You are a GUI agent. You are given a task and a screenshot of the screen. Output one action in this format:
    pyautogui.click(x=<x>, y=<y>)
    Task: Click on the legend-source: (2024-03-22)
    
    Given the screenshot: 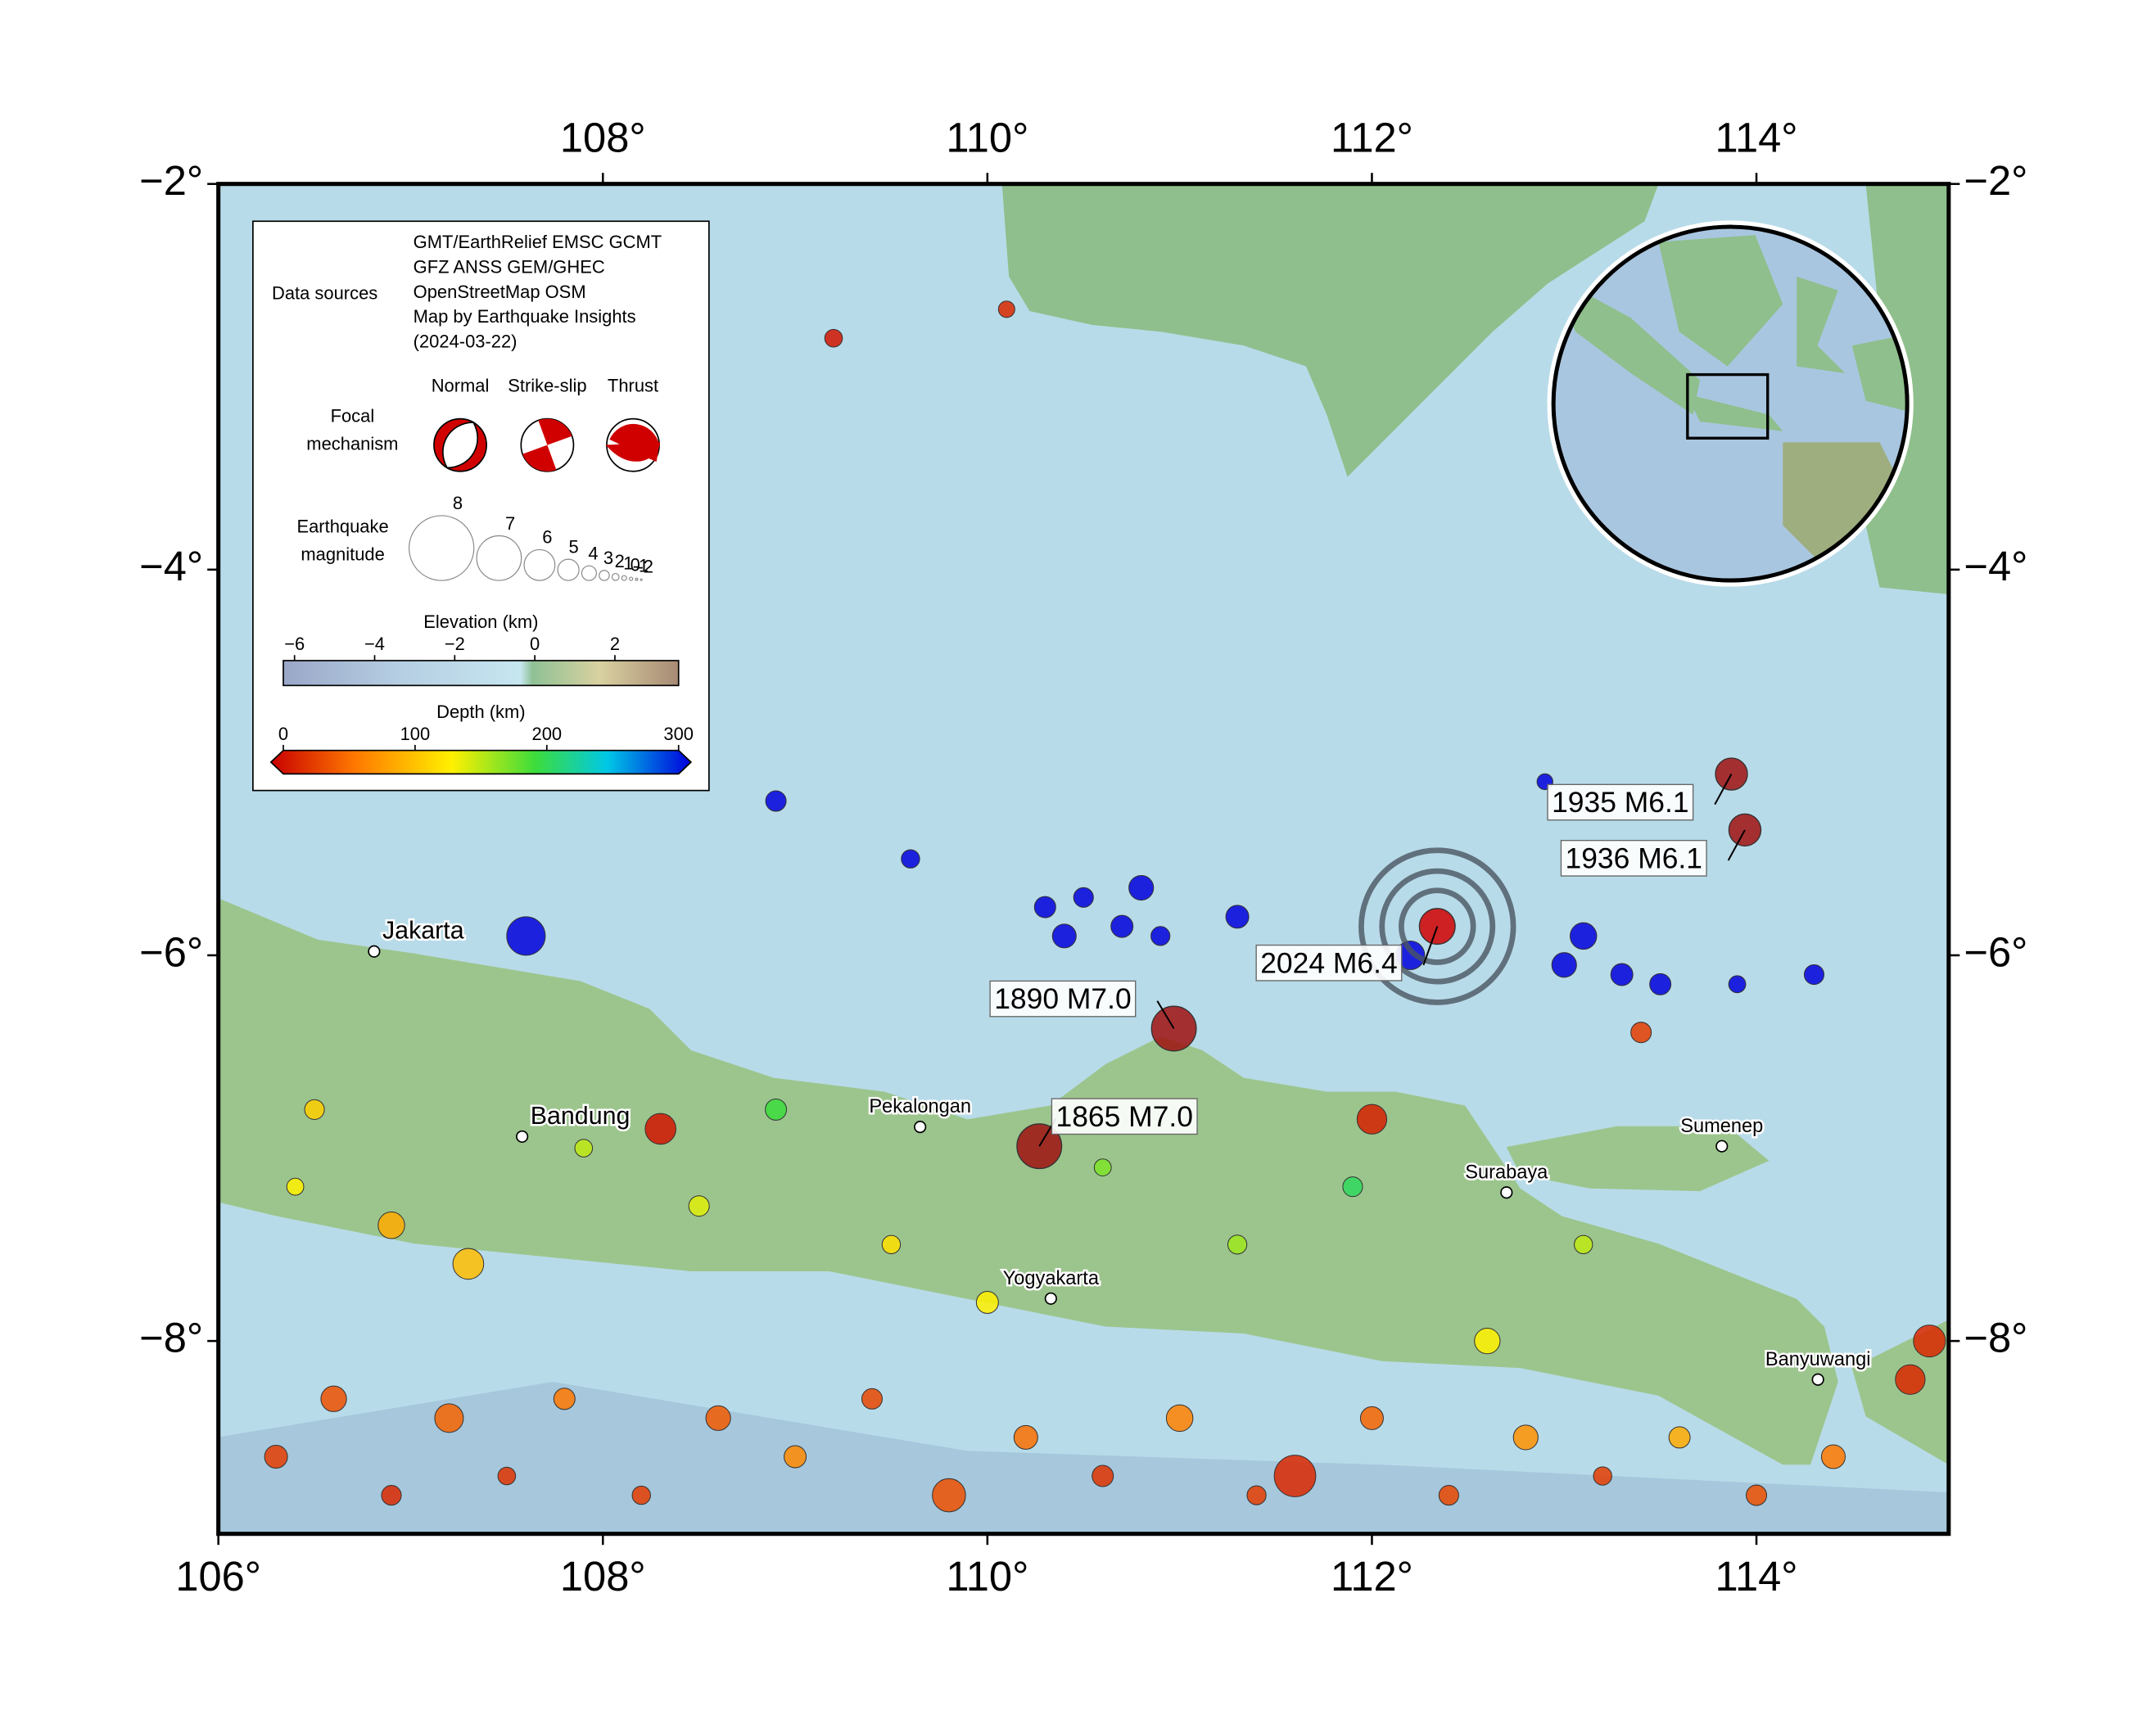 What is the action you would take?
    pyautogui.click(x=466, y=342)
    